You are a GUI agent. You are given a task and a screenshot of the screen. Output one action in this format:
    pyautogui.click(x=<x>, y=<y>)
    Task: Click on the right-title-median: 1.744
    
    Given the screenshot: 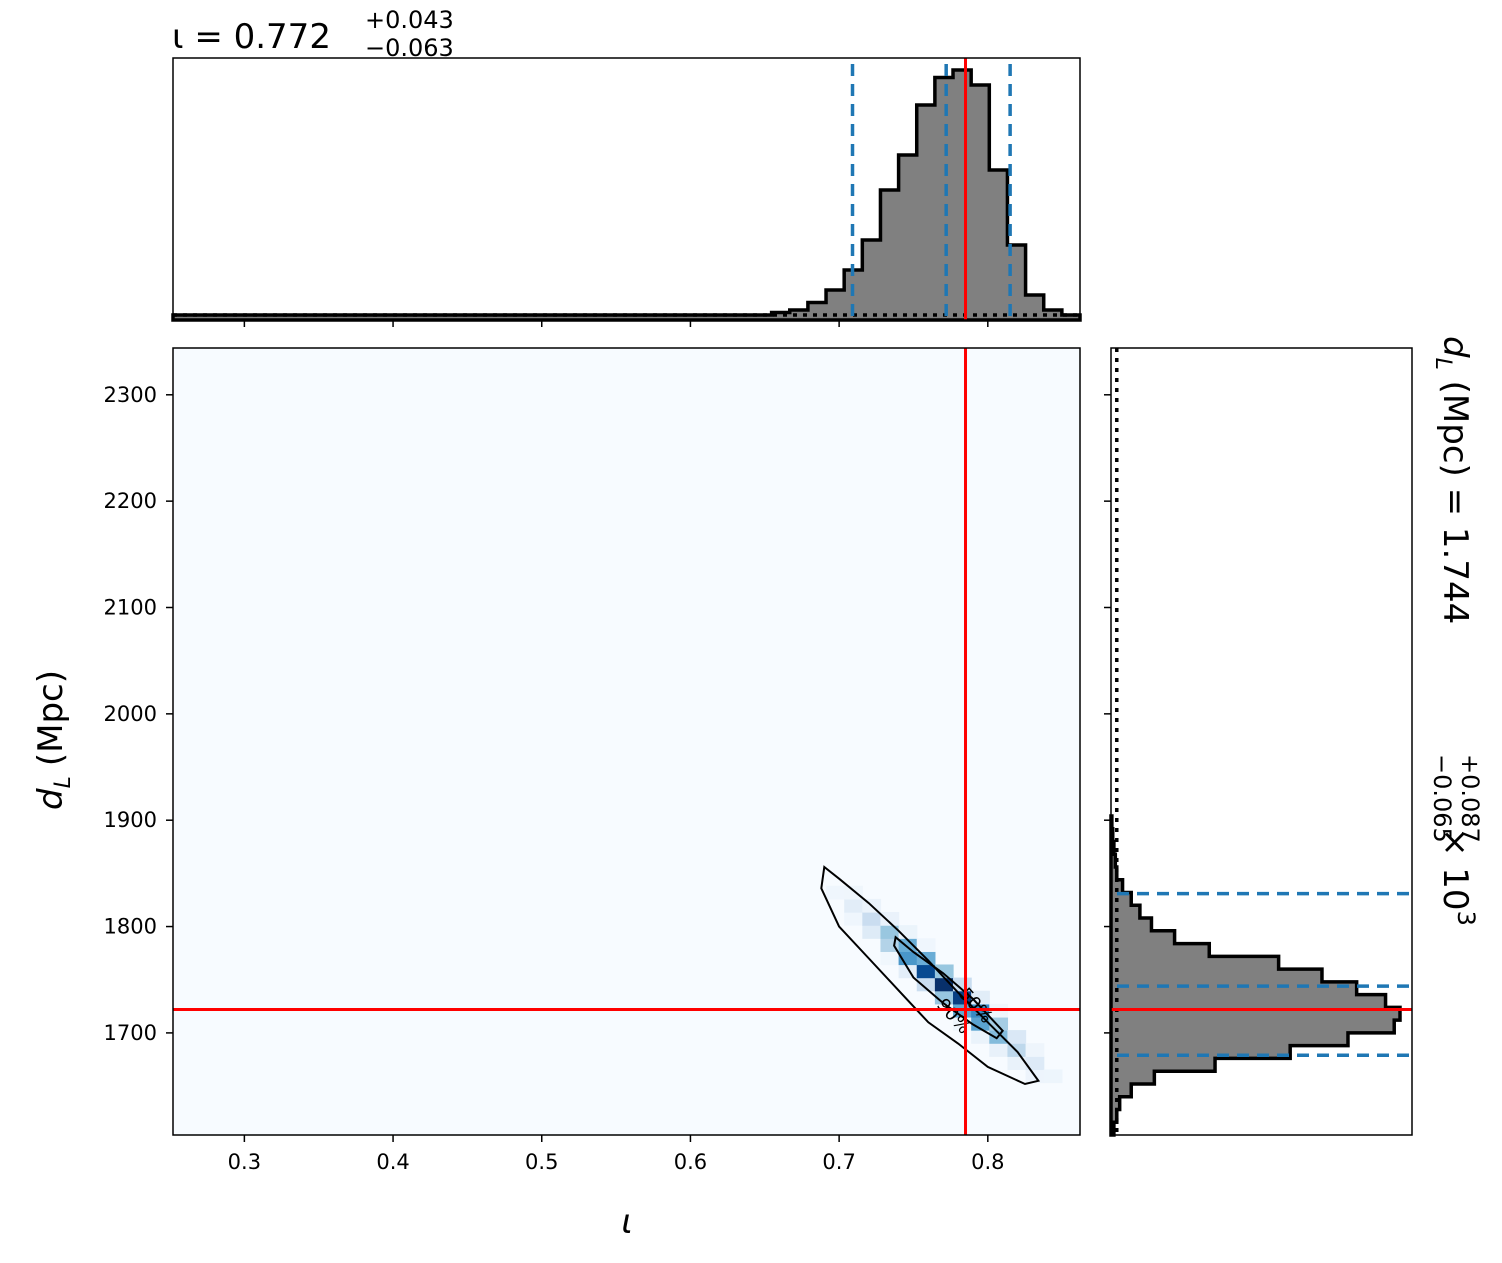 What is the action you would take?
    pyautogui.click(x=1455, y=575)
    